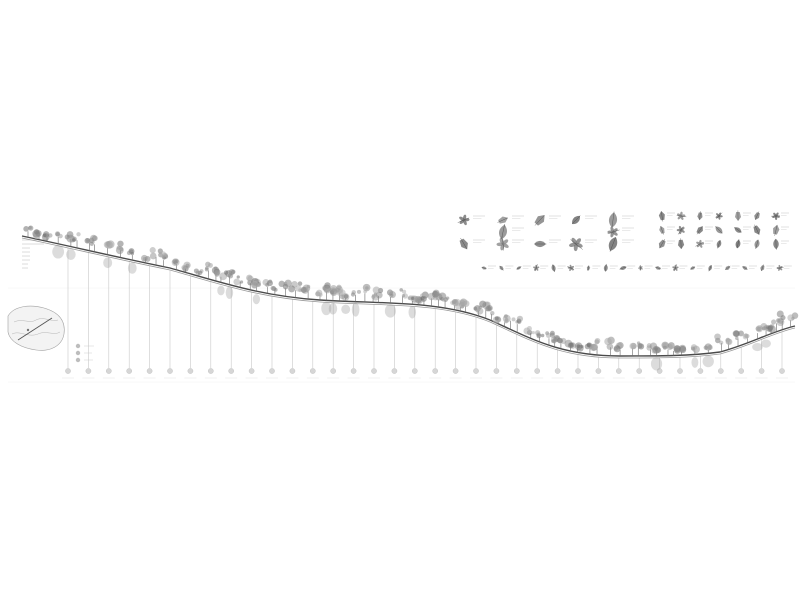 Image resolution: width=800 pixels, height=592 pixels. Describe the element at coordinates (35, 254) in the screenshot. I see `legend-text-block` at that location.